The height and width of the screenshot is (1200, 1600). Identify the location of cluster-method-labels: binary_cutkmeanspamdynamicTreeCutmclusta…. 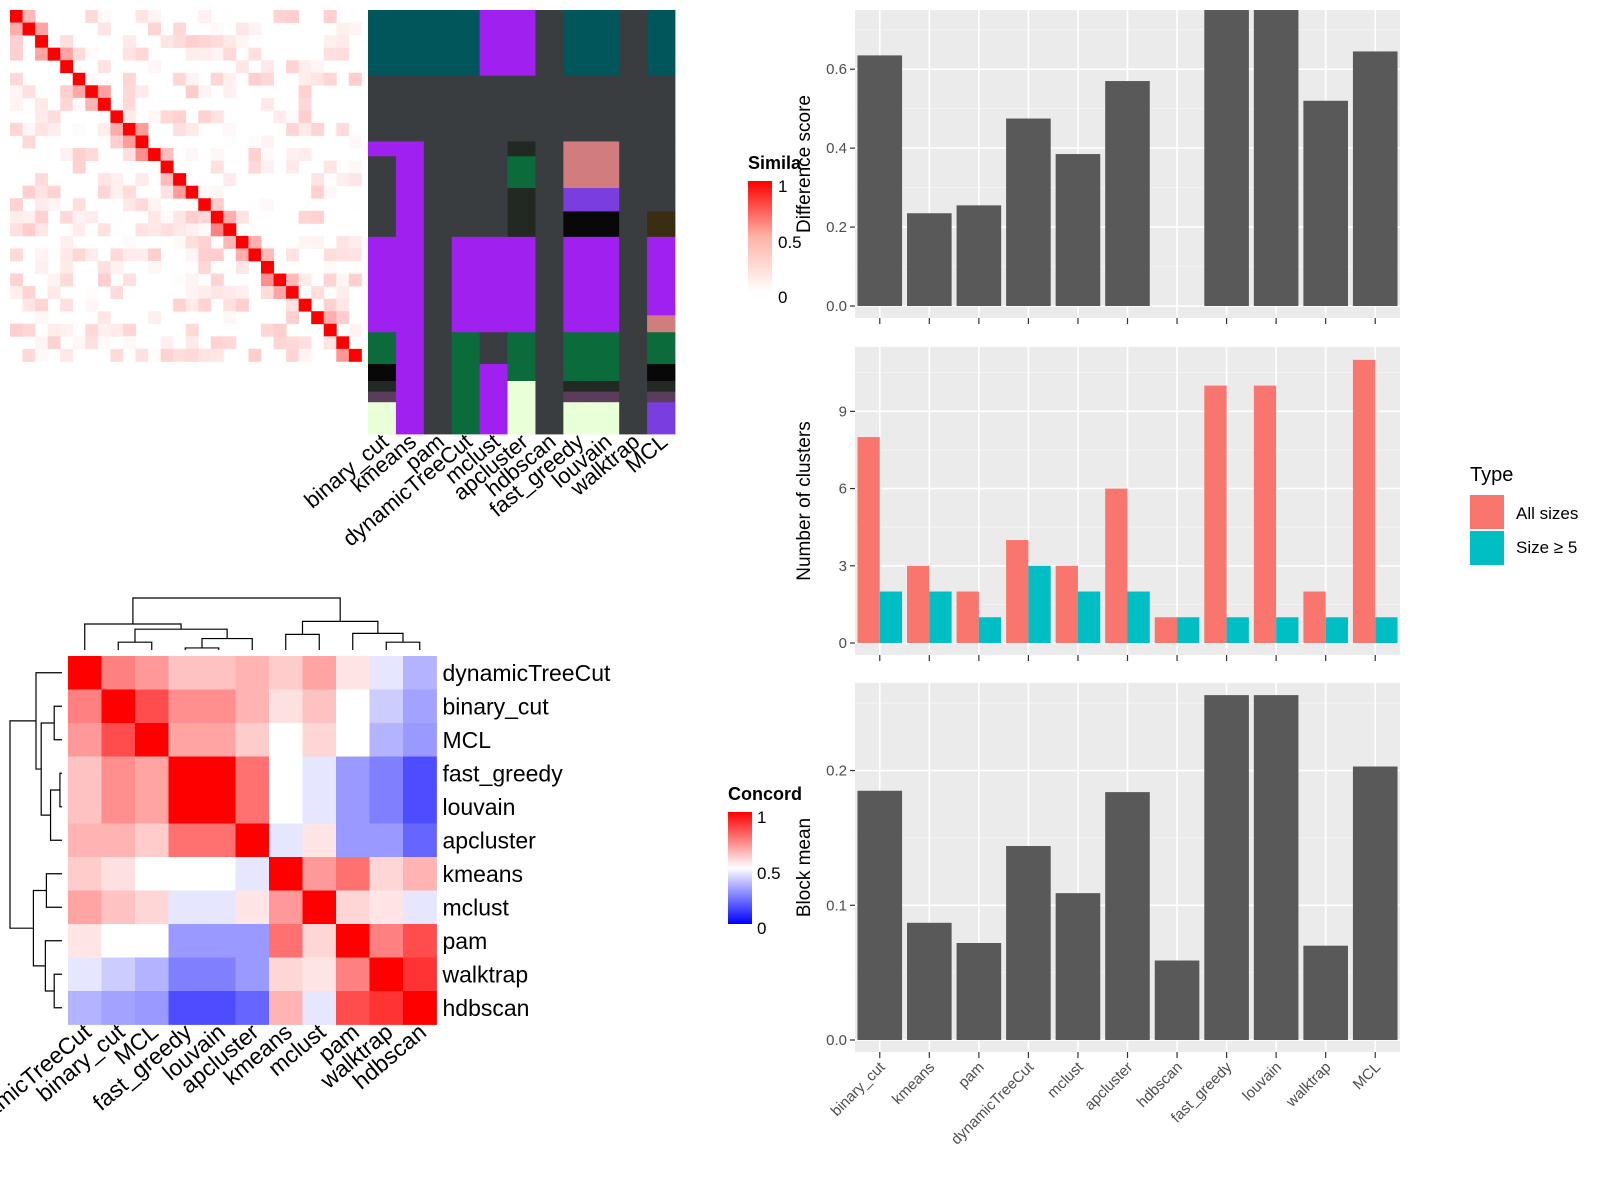
(485, 490).